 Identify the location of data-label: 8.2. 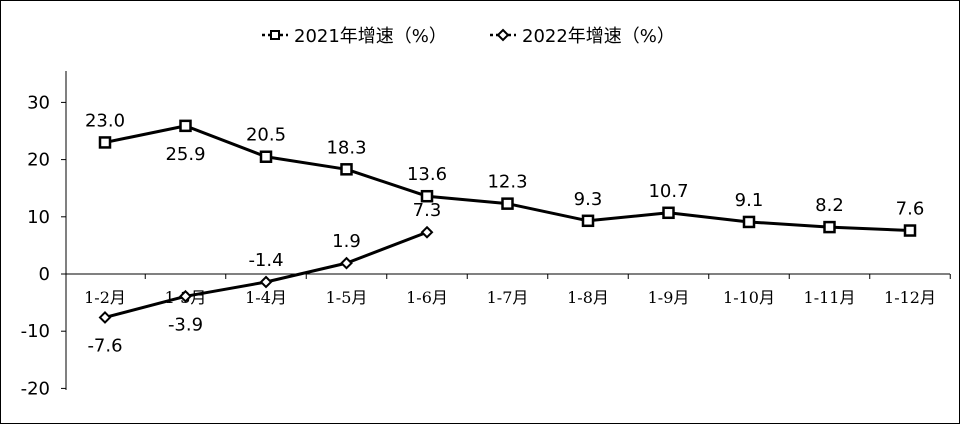
(829, 205).